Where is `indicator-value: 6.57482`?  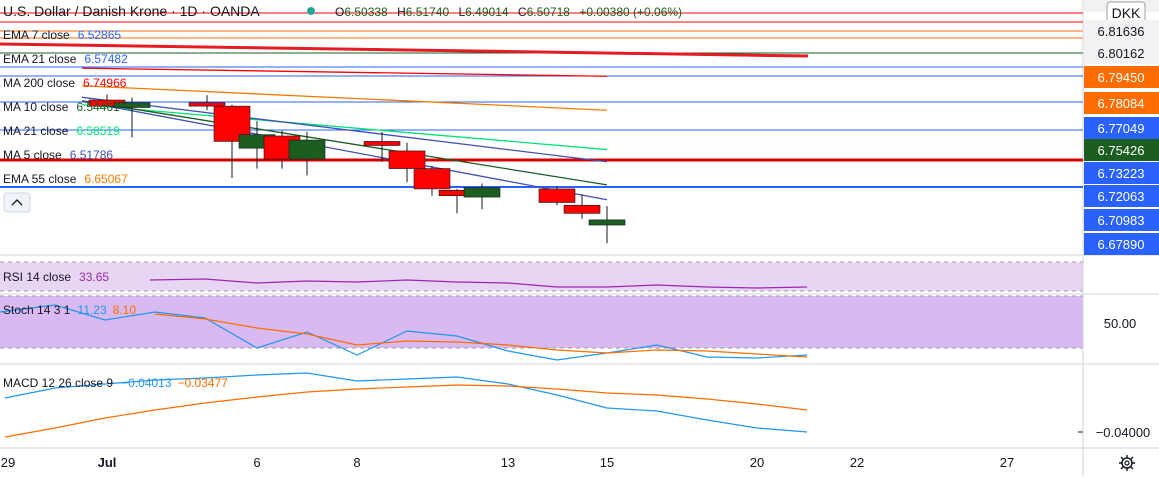 indicator-value: 6.57482 is located at coordinates (106, 59).